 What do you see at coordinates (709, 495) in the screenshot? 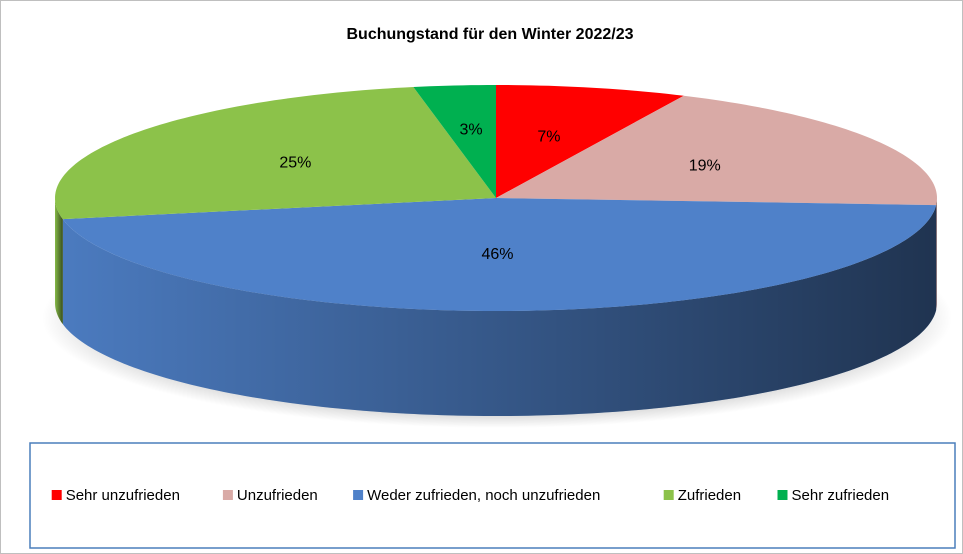
I see `legend-label: Zufrieden` at bounding box center [709, 495].